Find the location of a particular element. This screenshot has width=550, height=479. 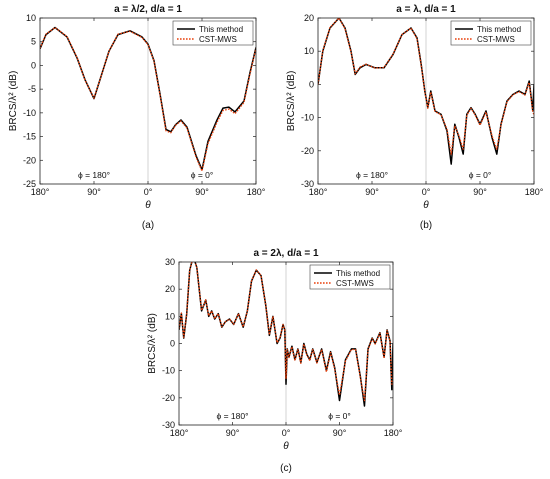

subfigure-label: (b) is located at coordinates (426, 225).